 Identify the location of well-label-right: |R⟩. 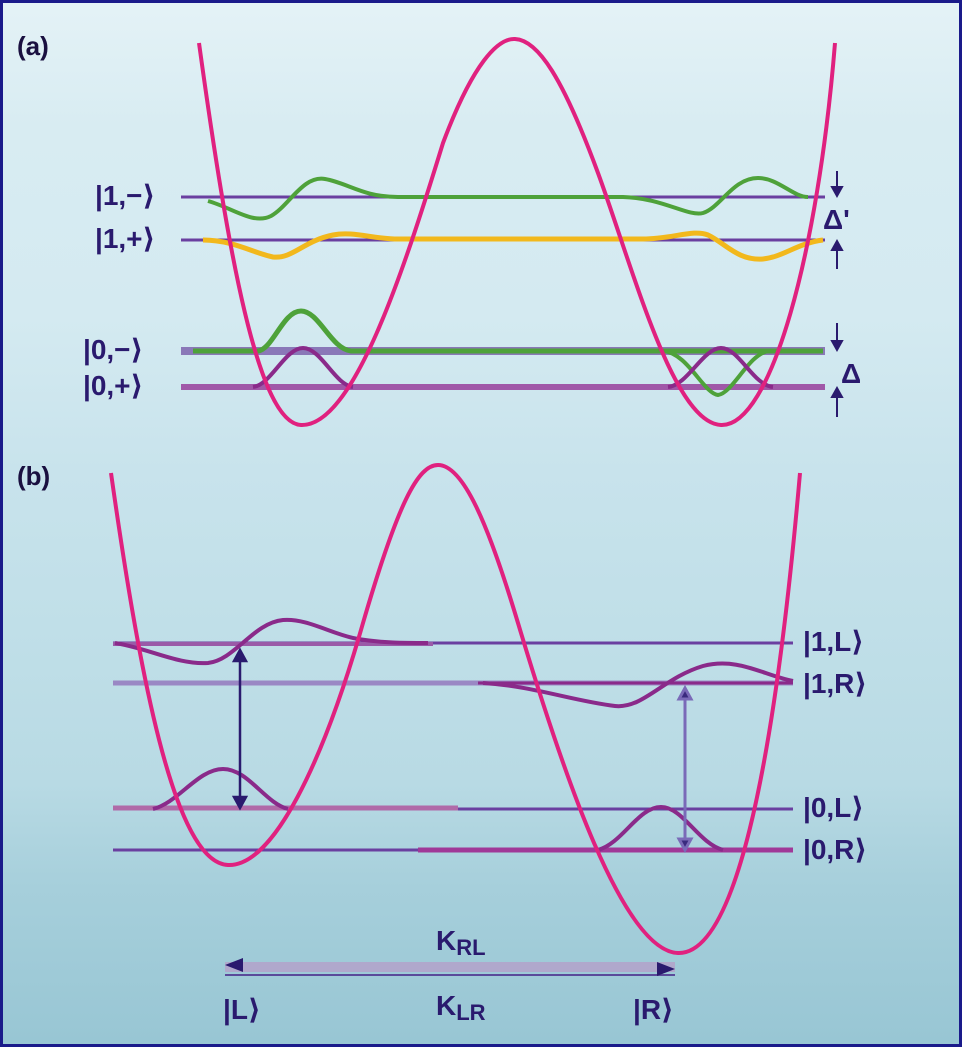
(653, 1009).